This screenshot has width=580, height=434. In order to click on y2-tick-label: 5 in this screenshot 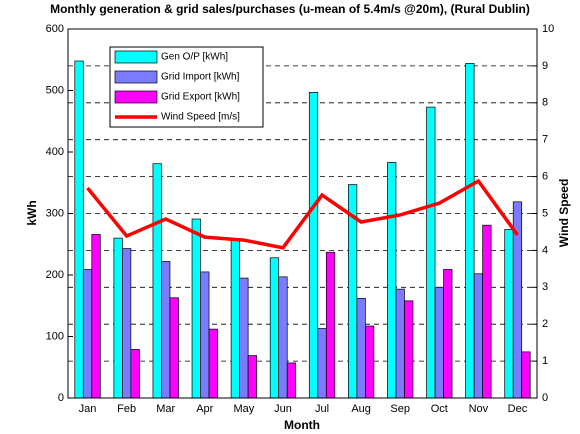, I will do `click(545, 213)`.